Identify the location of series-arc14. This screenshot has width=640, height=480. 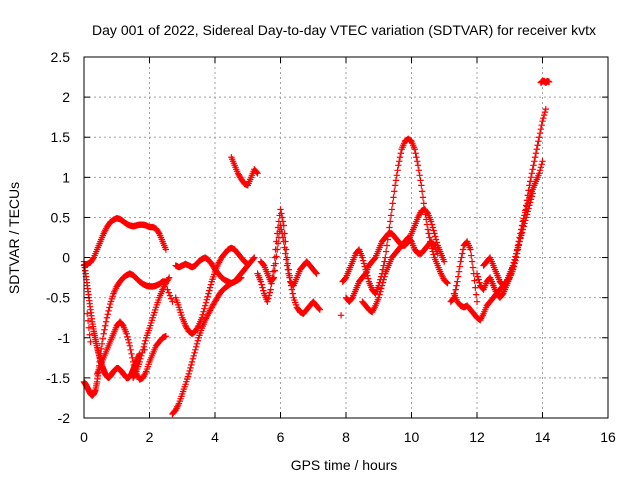
(400, 275).